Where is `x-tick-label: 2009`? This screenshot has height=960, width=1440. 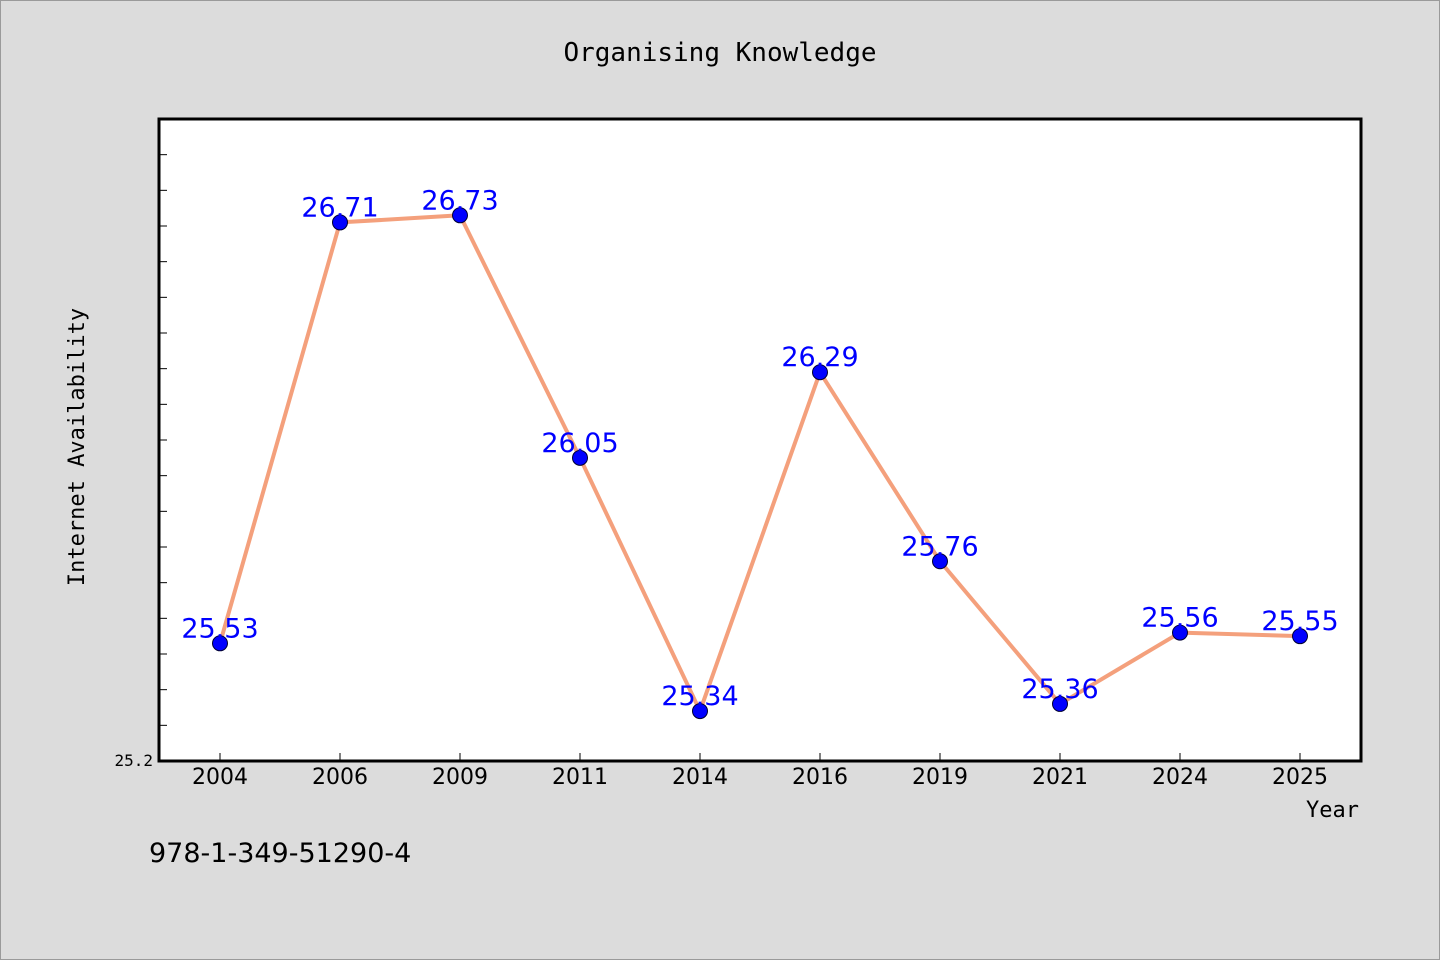 x-tick-label: 2009 is located at coordinates (460, 777).